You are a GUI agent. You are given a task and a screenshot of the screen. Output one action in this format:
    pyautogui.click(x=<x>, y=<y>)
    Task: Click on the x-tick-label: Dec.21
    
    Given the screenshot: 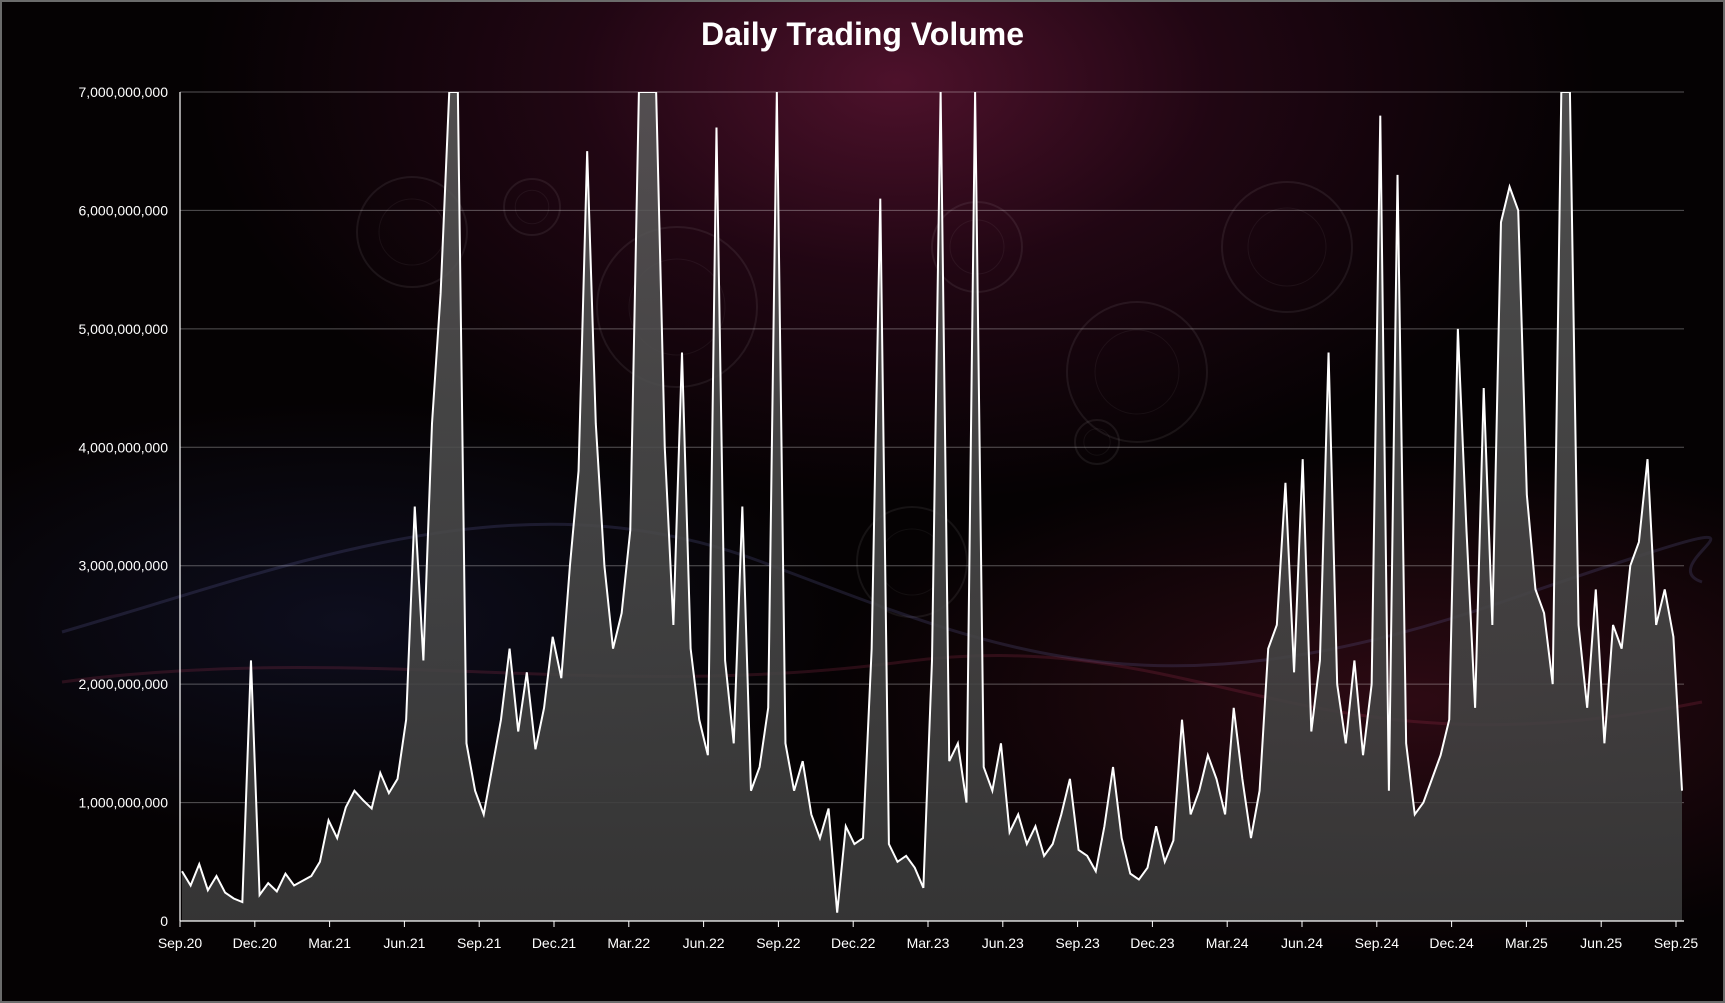 What is the action you would take?
    pyautogui.click(x=554, y=943)
    